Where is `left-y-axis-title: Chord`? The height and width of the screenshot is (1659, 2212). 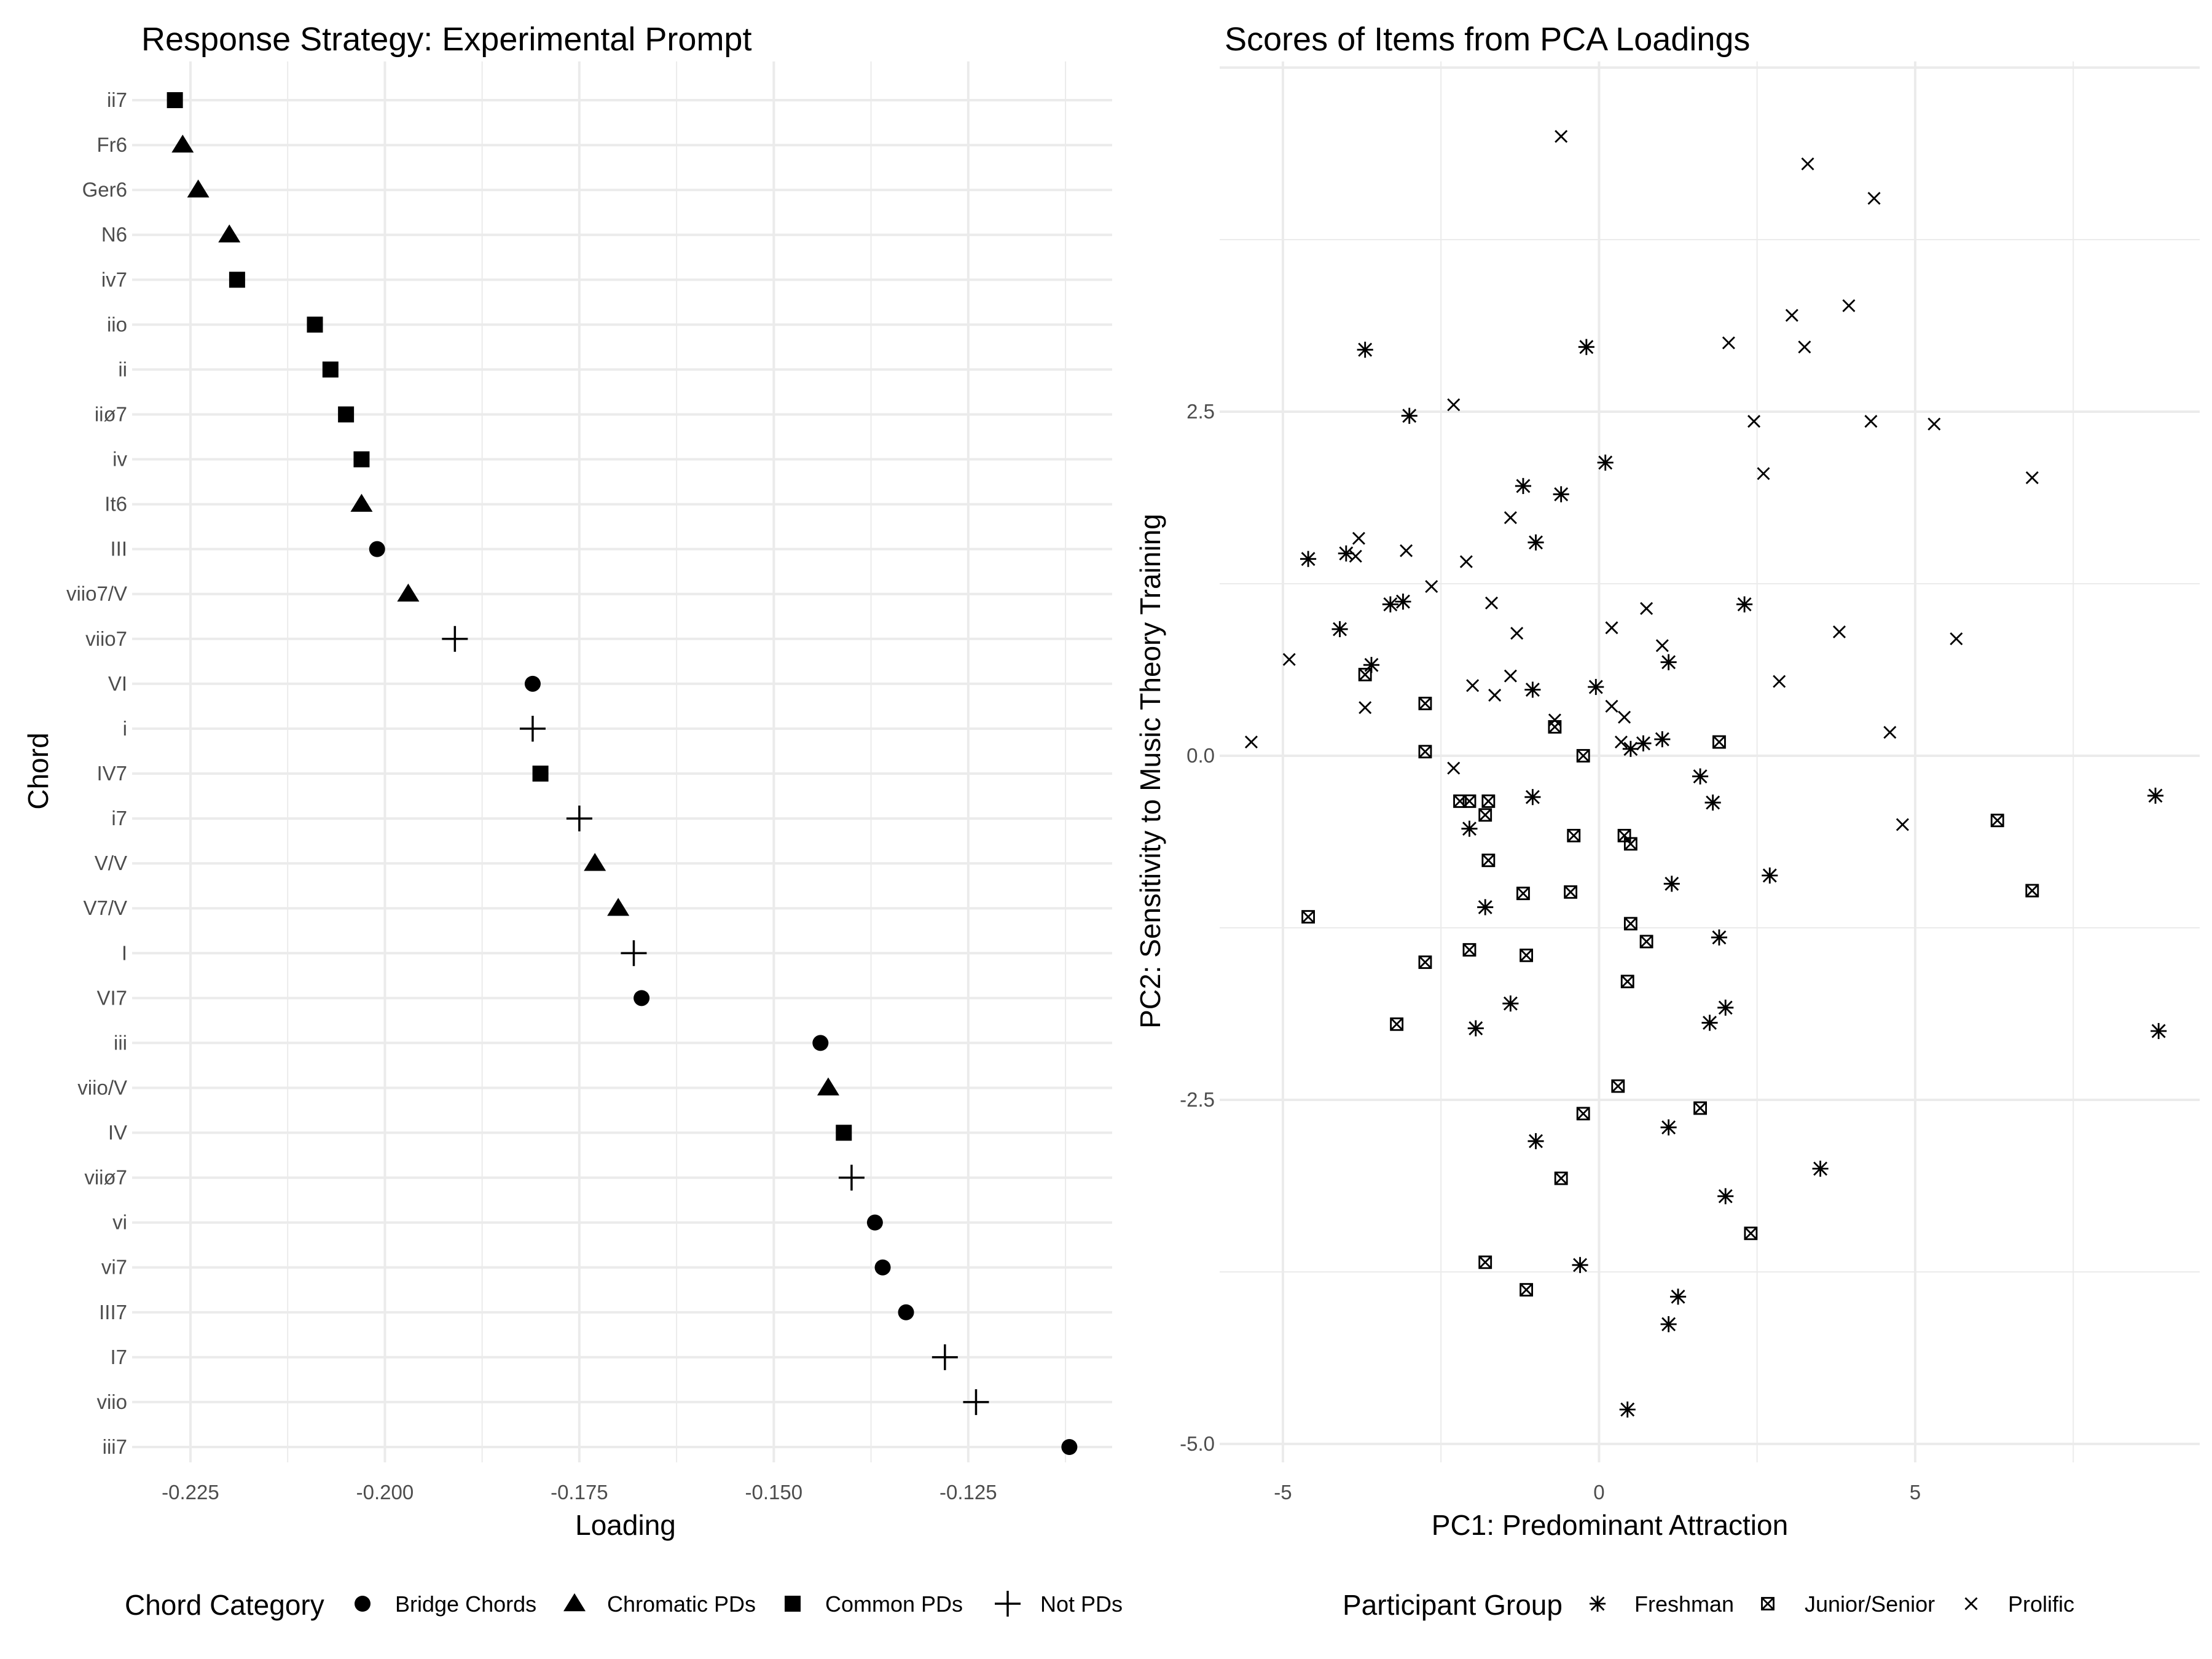 left-y-axis-title: Chord is located at coordinates (38, 770).